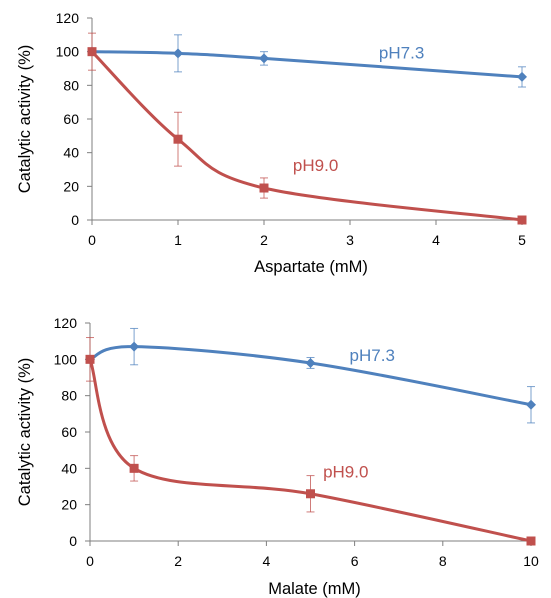 This screenshot has height=598, width=551. Describe the element at coordinates (350, 240) in the screenshot. I see `x-tick-label: 3` at that location.